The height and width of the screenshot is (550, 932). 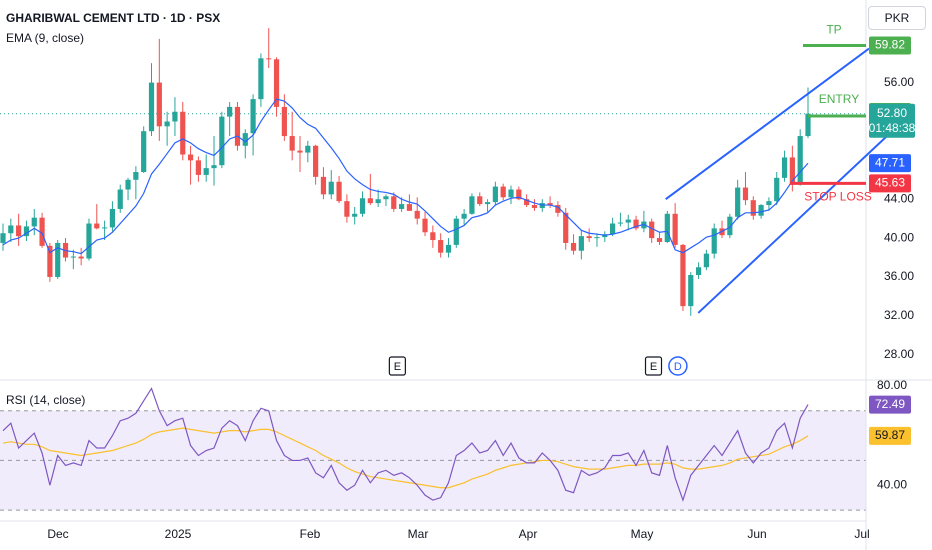 I want to click on dividend-marker-label: D, so click(x=678, y=367).